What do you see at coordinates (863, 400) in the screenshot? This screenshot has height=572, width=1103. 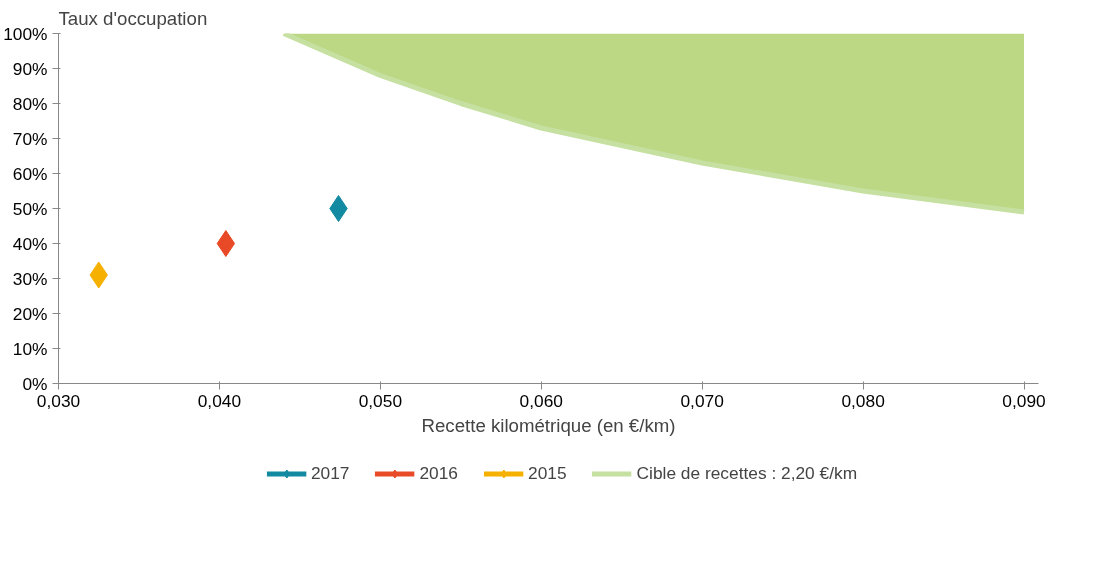 I see `x-tick-label: 0,080` at bounding box center [863, 400].